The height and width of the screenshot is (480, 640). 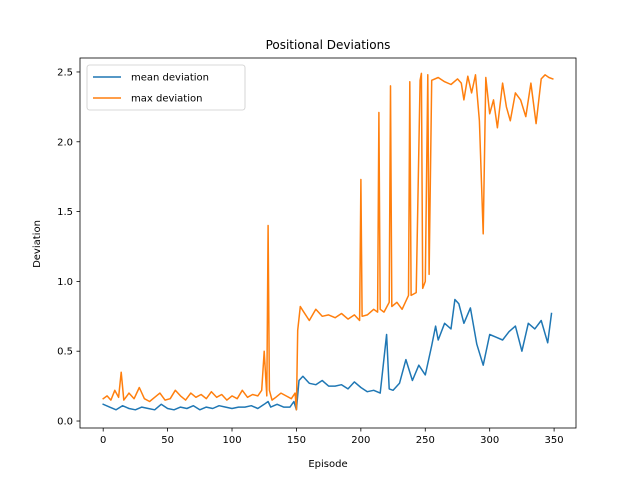 What do you see at coordinates (65, 422) in the screenshot?
I see `y-tick-label: 0.0` at bounding box center [65, 422].